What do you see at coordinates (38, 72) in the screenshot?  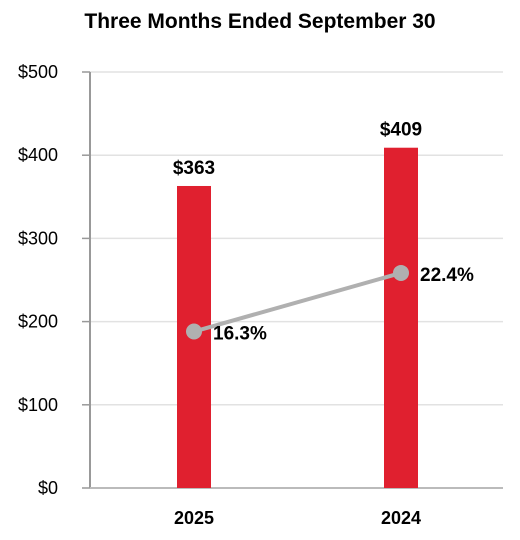 I see `y-tick-label: $500` at bounding box center [38, 72].